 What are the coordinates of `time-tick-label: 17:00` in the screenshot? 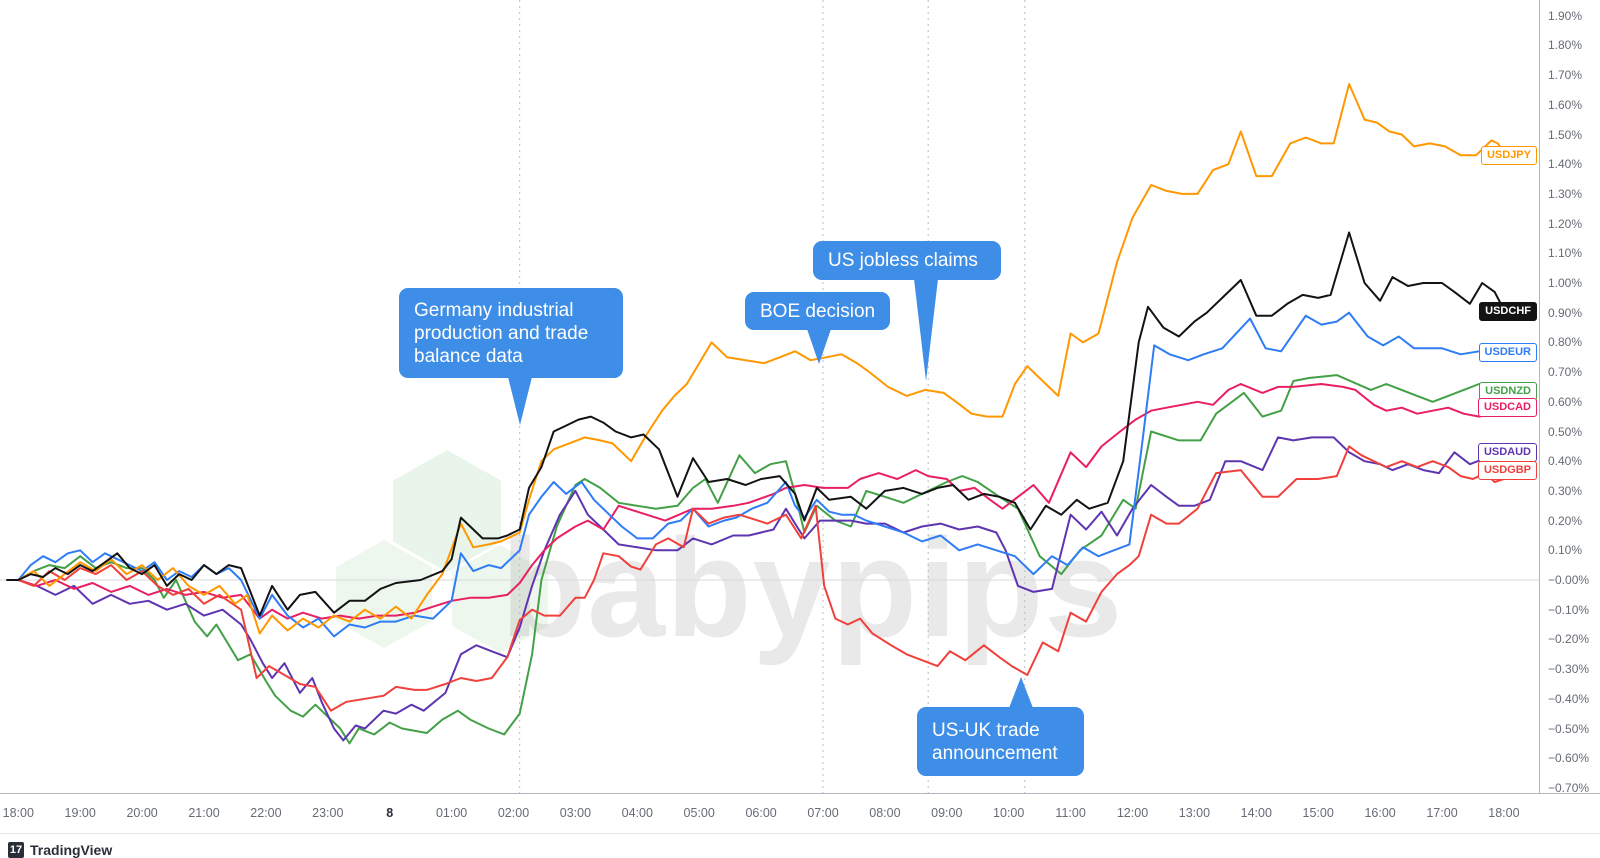 It's located at (1442, 813).